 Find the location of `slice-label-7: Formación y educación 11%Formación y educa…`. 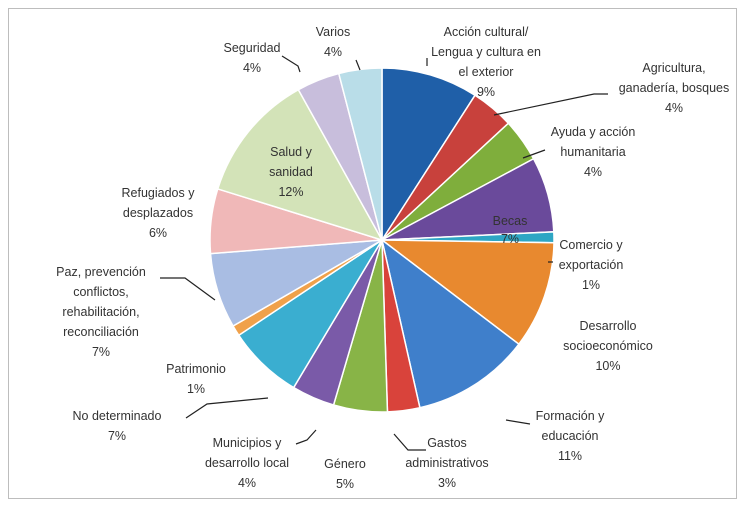

slice-label-7: Formación y educación 11%Formación y educa… is located at coordinates (571, 436).